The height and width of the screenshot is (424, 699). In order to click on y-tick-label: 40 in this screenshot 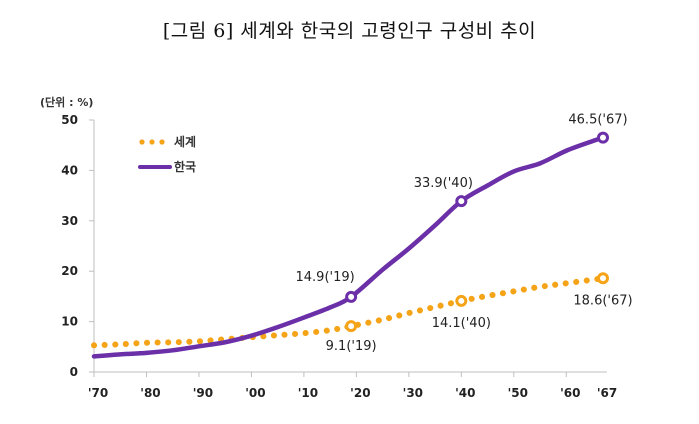, I will do `click(69, 170)`.